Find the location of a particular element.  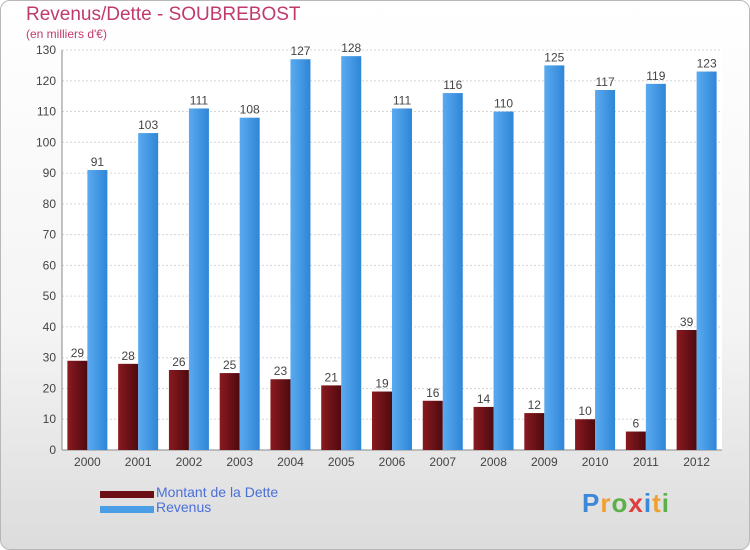

logo-letter: P is located at coordinates (591, 503).